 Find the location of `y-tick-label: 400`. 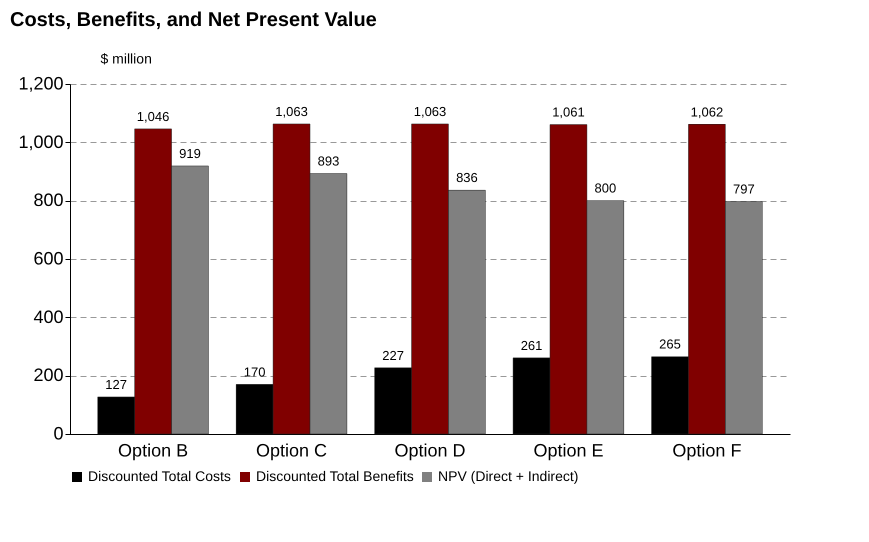

y-tick-label: 400 is located at coordinates (48, 316).